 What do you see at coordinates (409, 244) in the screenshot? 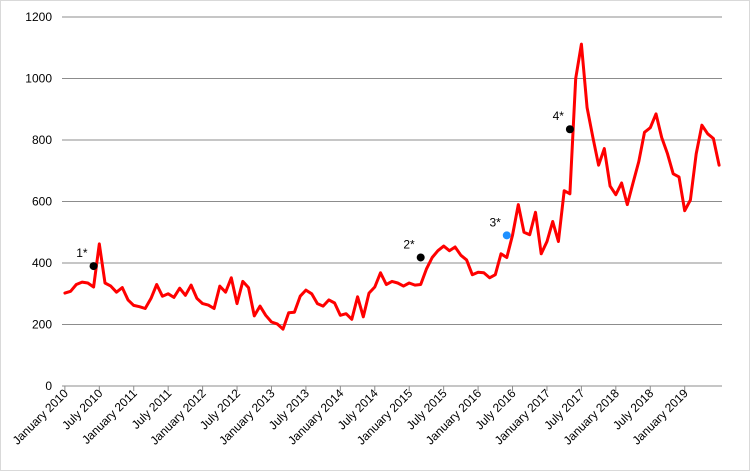
I see `annotation-label: 2*` at bounding box center [409, 244].